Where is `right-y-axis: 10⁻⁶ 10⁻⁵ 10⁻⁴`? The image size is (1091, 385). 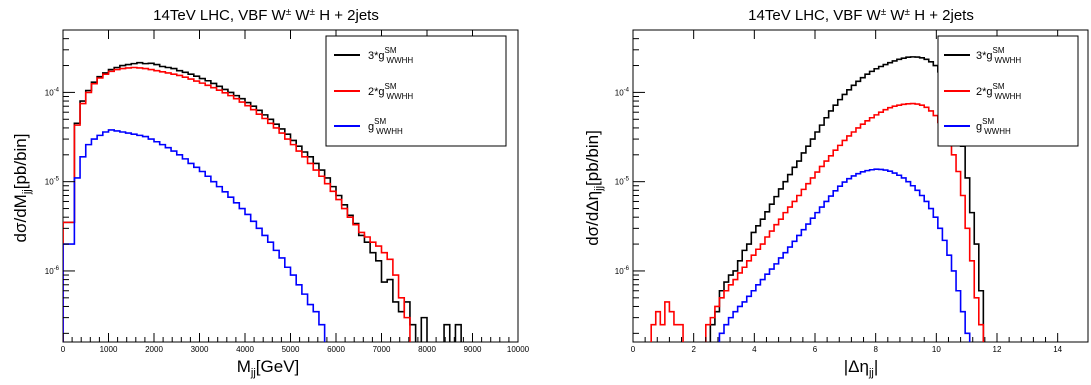
right-y-axis: 10⁻⁶ 10⁻⁵ 10⁻⁴ is located at coordinates (630, 181).